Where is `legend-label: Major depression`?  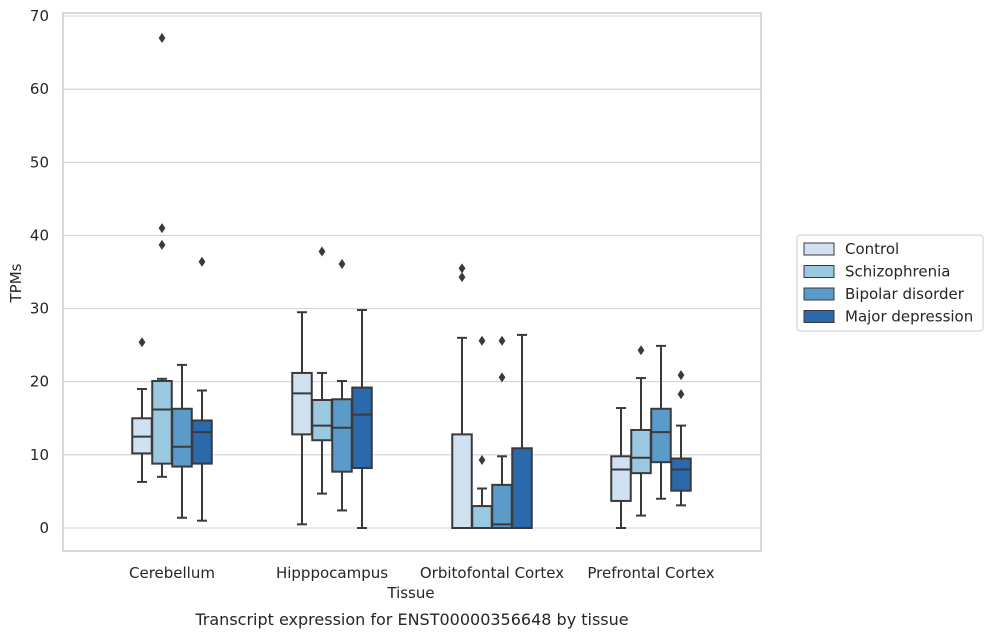
legend-label: Major depression is located at coordinates (909, 317).